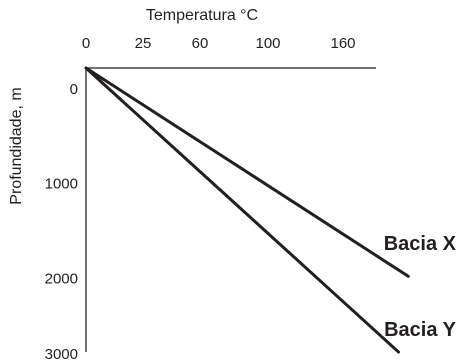  Describe the element at coordinates (61, 278) in the screenshot. I see `y-tick-label: 2000` at that location.